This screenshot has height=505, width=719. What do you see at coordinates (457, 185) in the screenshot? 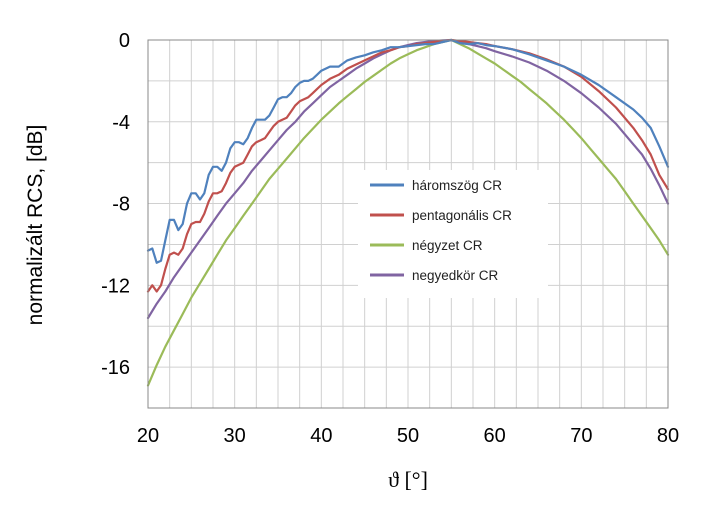
I see `legend-label-0: háromszög CR` at bounding box center [457, 185].